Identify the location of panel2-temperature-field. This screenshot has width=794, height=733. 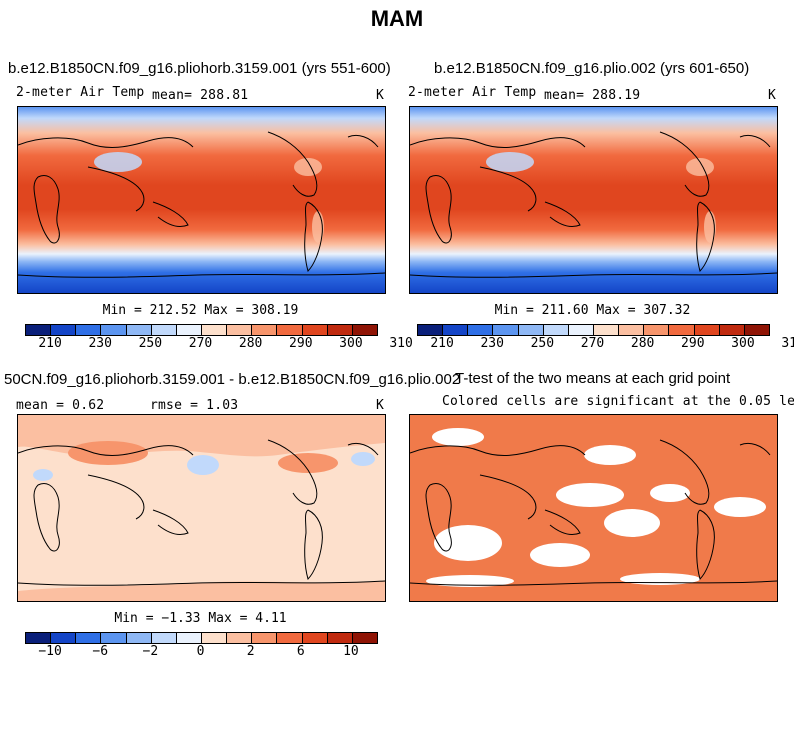
(593, 200).